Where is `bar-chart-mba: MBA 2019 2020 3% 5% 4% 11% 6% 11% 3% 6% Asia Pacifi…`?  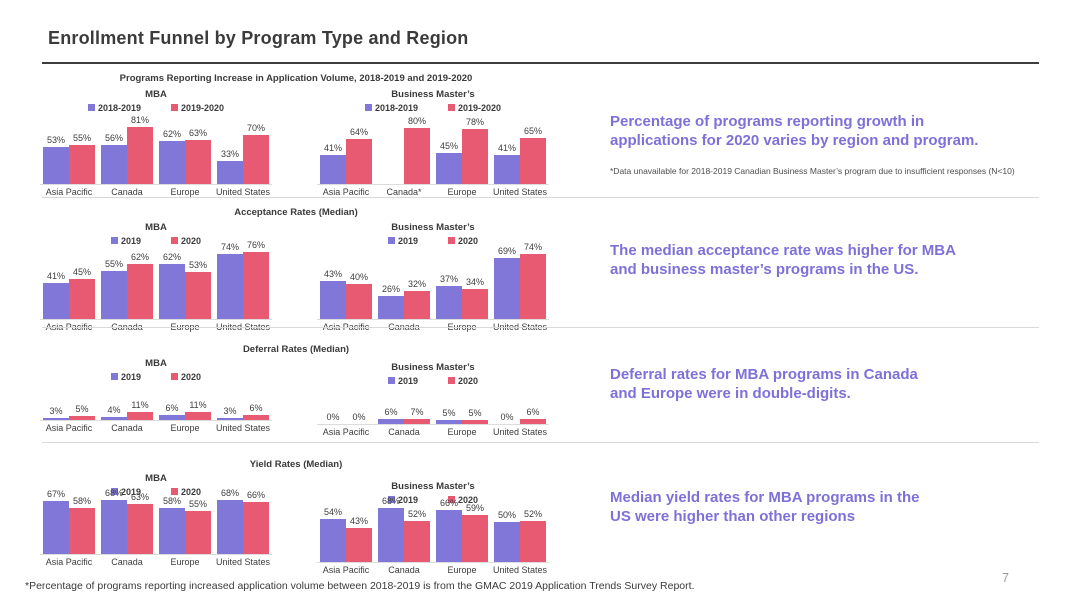 bar-chart-mba: MBA 2019 2020 3% 5% 4% 11% 6% 11% 3% 6% Asia Pacifi… is located at coordinates (156, 395).